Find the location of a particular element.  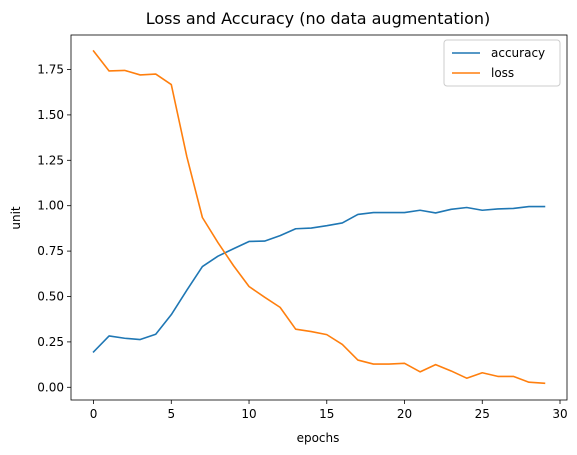

y-tick-label: 1.50 is located at coordinates (50, 115).